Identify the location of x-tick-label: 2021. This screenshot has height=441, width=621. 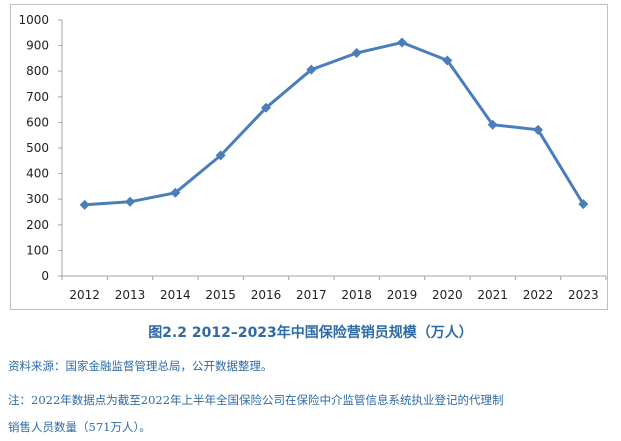
(492, 295).